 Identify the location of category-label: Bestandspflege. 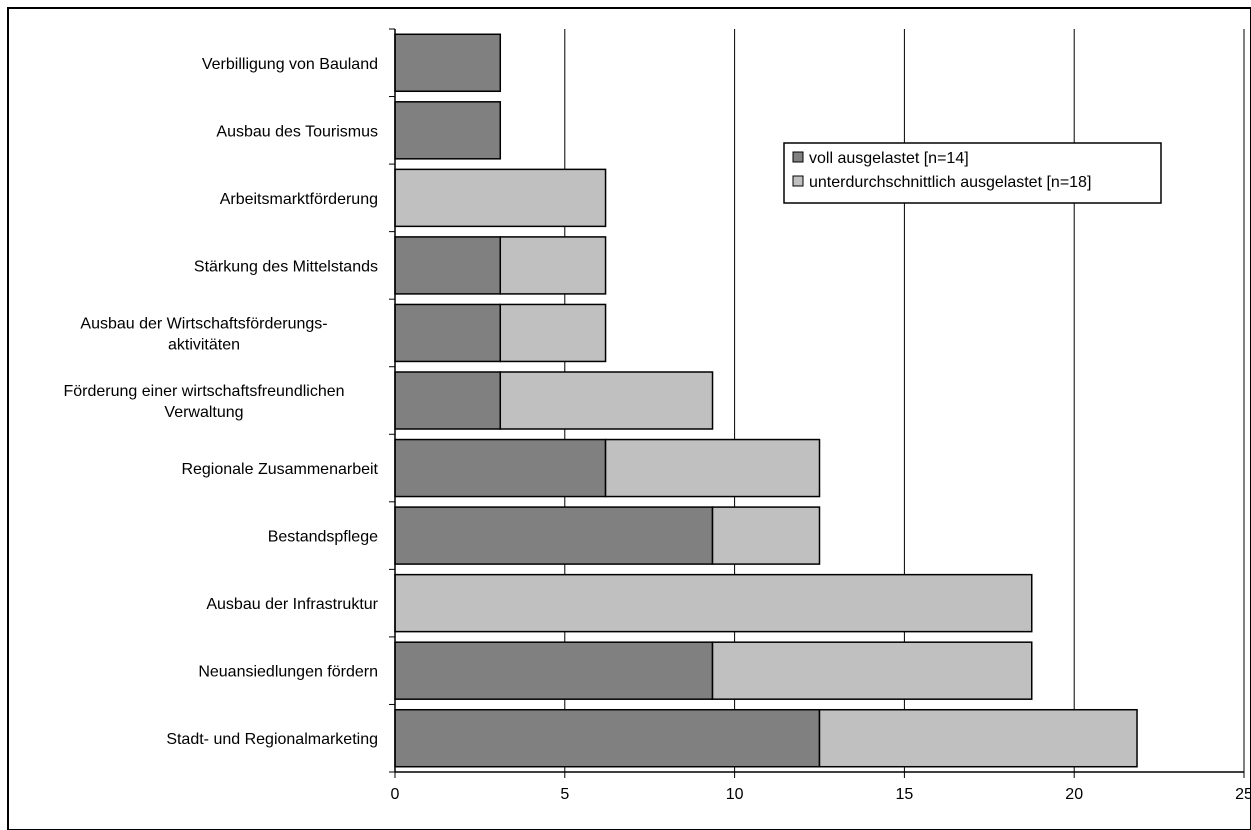
(323, 537).